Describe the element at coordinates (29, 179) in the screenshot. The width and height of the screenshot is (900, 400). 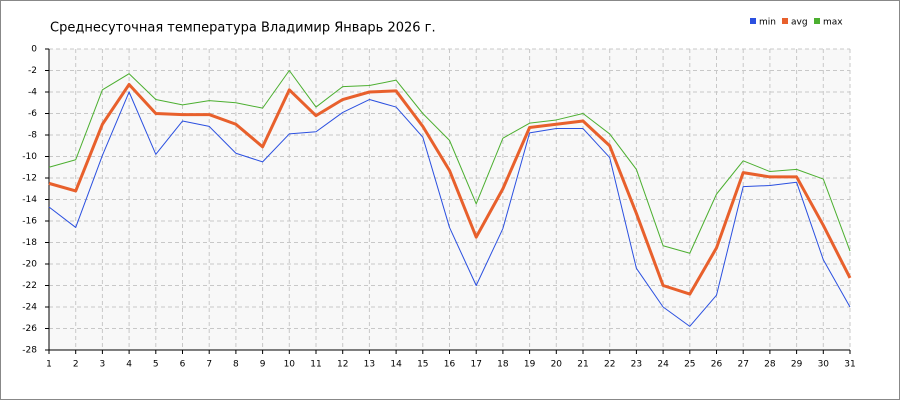
I see `y-tick-label: -12` at that location.